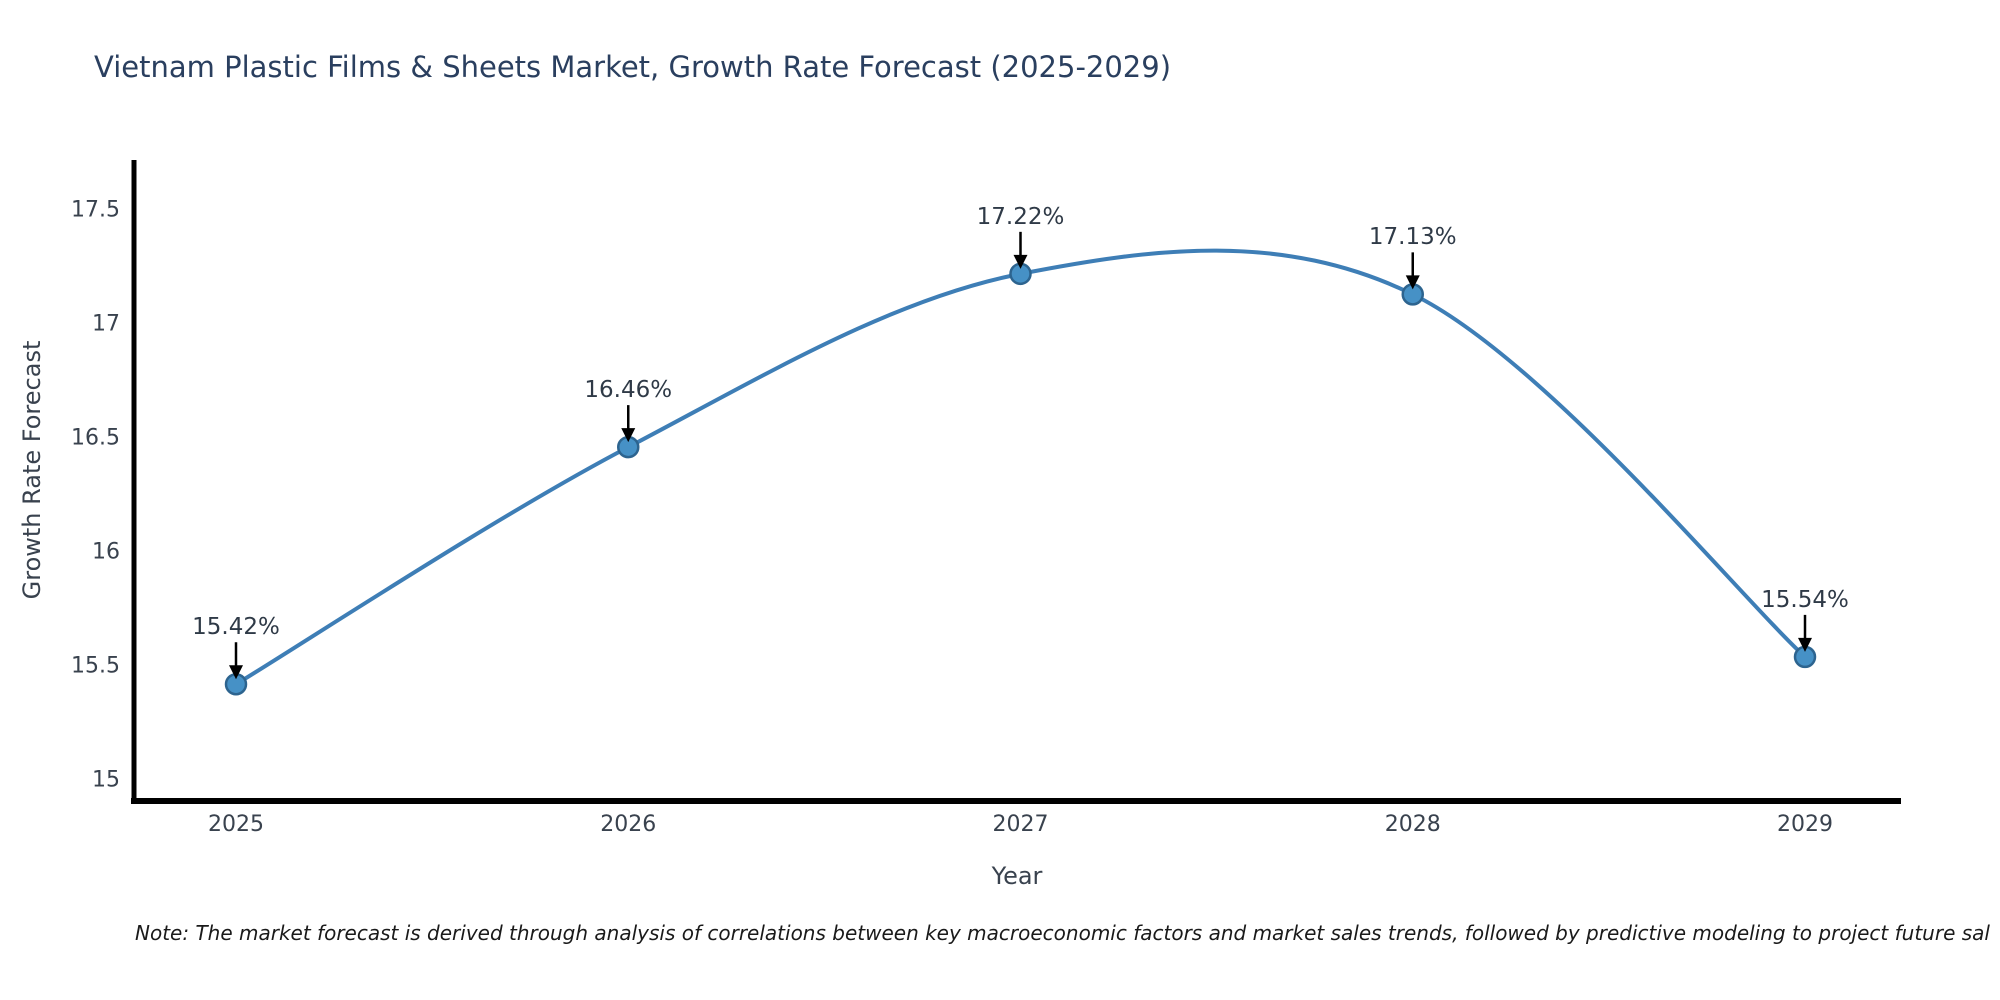  I want to click on y-tick-label: 17.5, so click(95, 210).